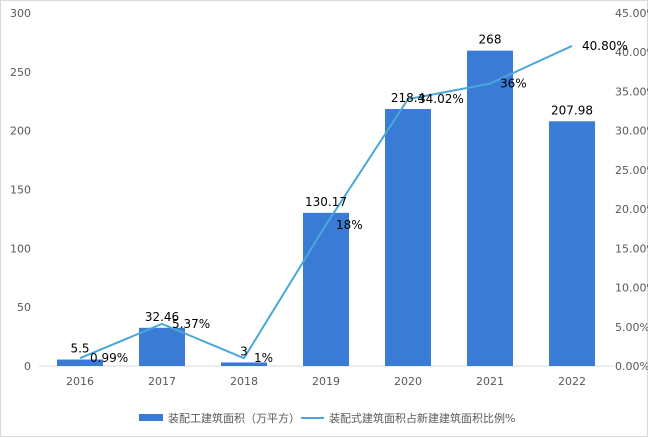 The image size is (648, 438). Describe the element at coordinates (572, 110) in the screenshot. I see `bar-data-label: 207.98` at that location.